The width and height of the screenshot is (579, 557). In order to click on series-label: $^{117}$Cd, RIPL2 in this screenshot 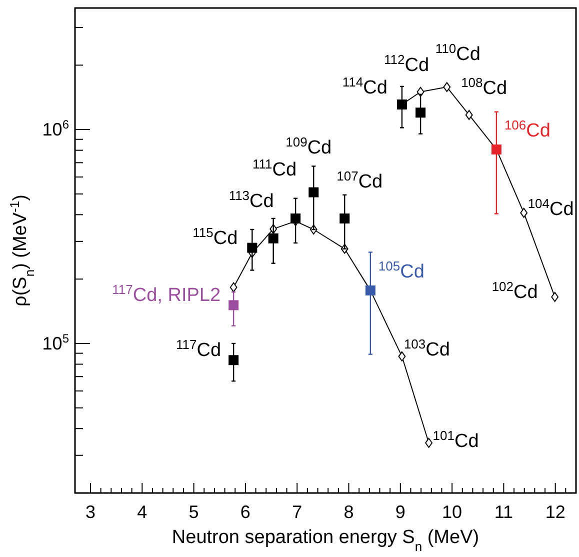, I will do `click(166, 294)`.